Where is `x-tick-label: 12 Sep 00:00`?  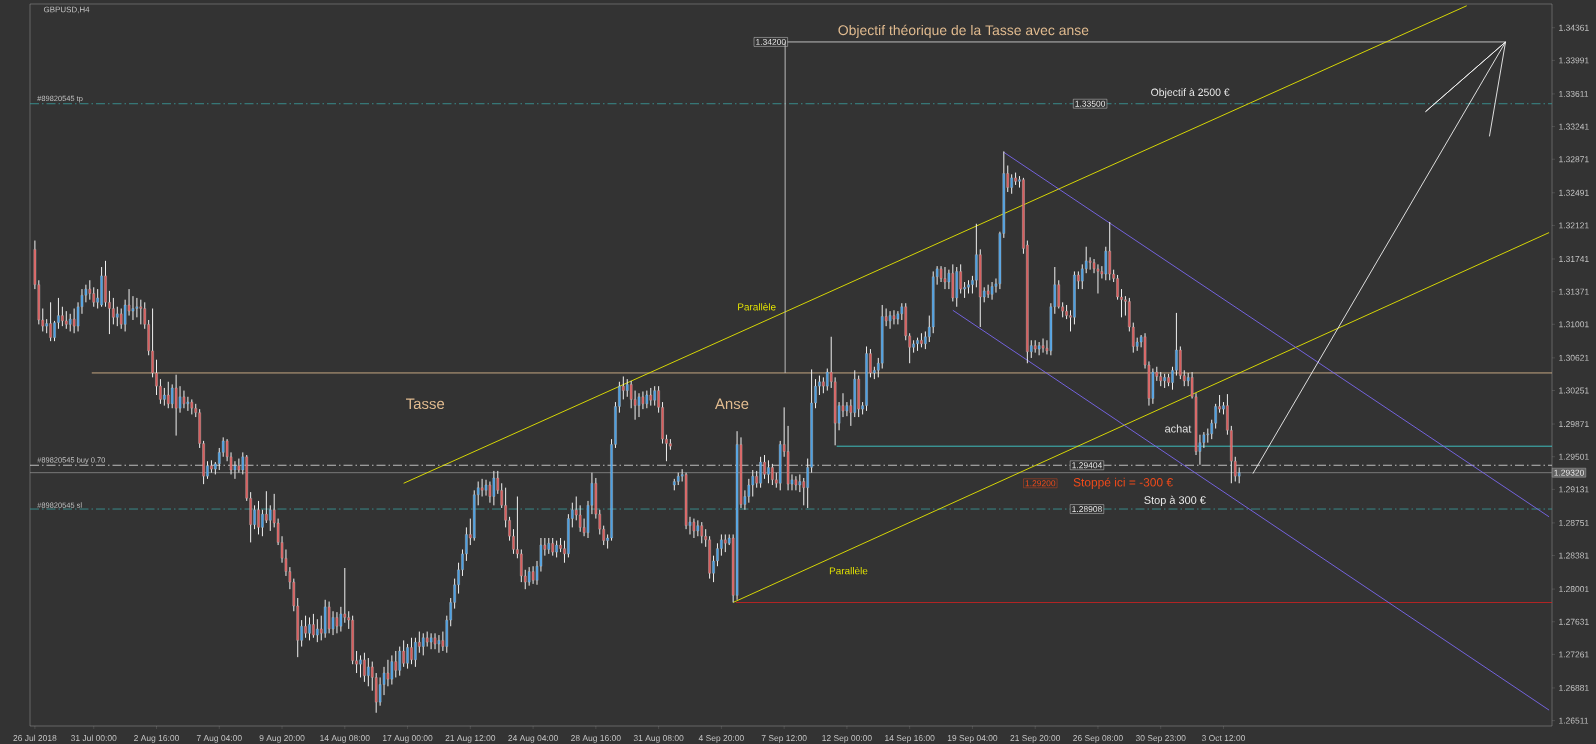
x-tick-label: 12 Sep 00:00 is located at coordinates (847, 739).